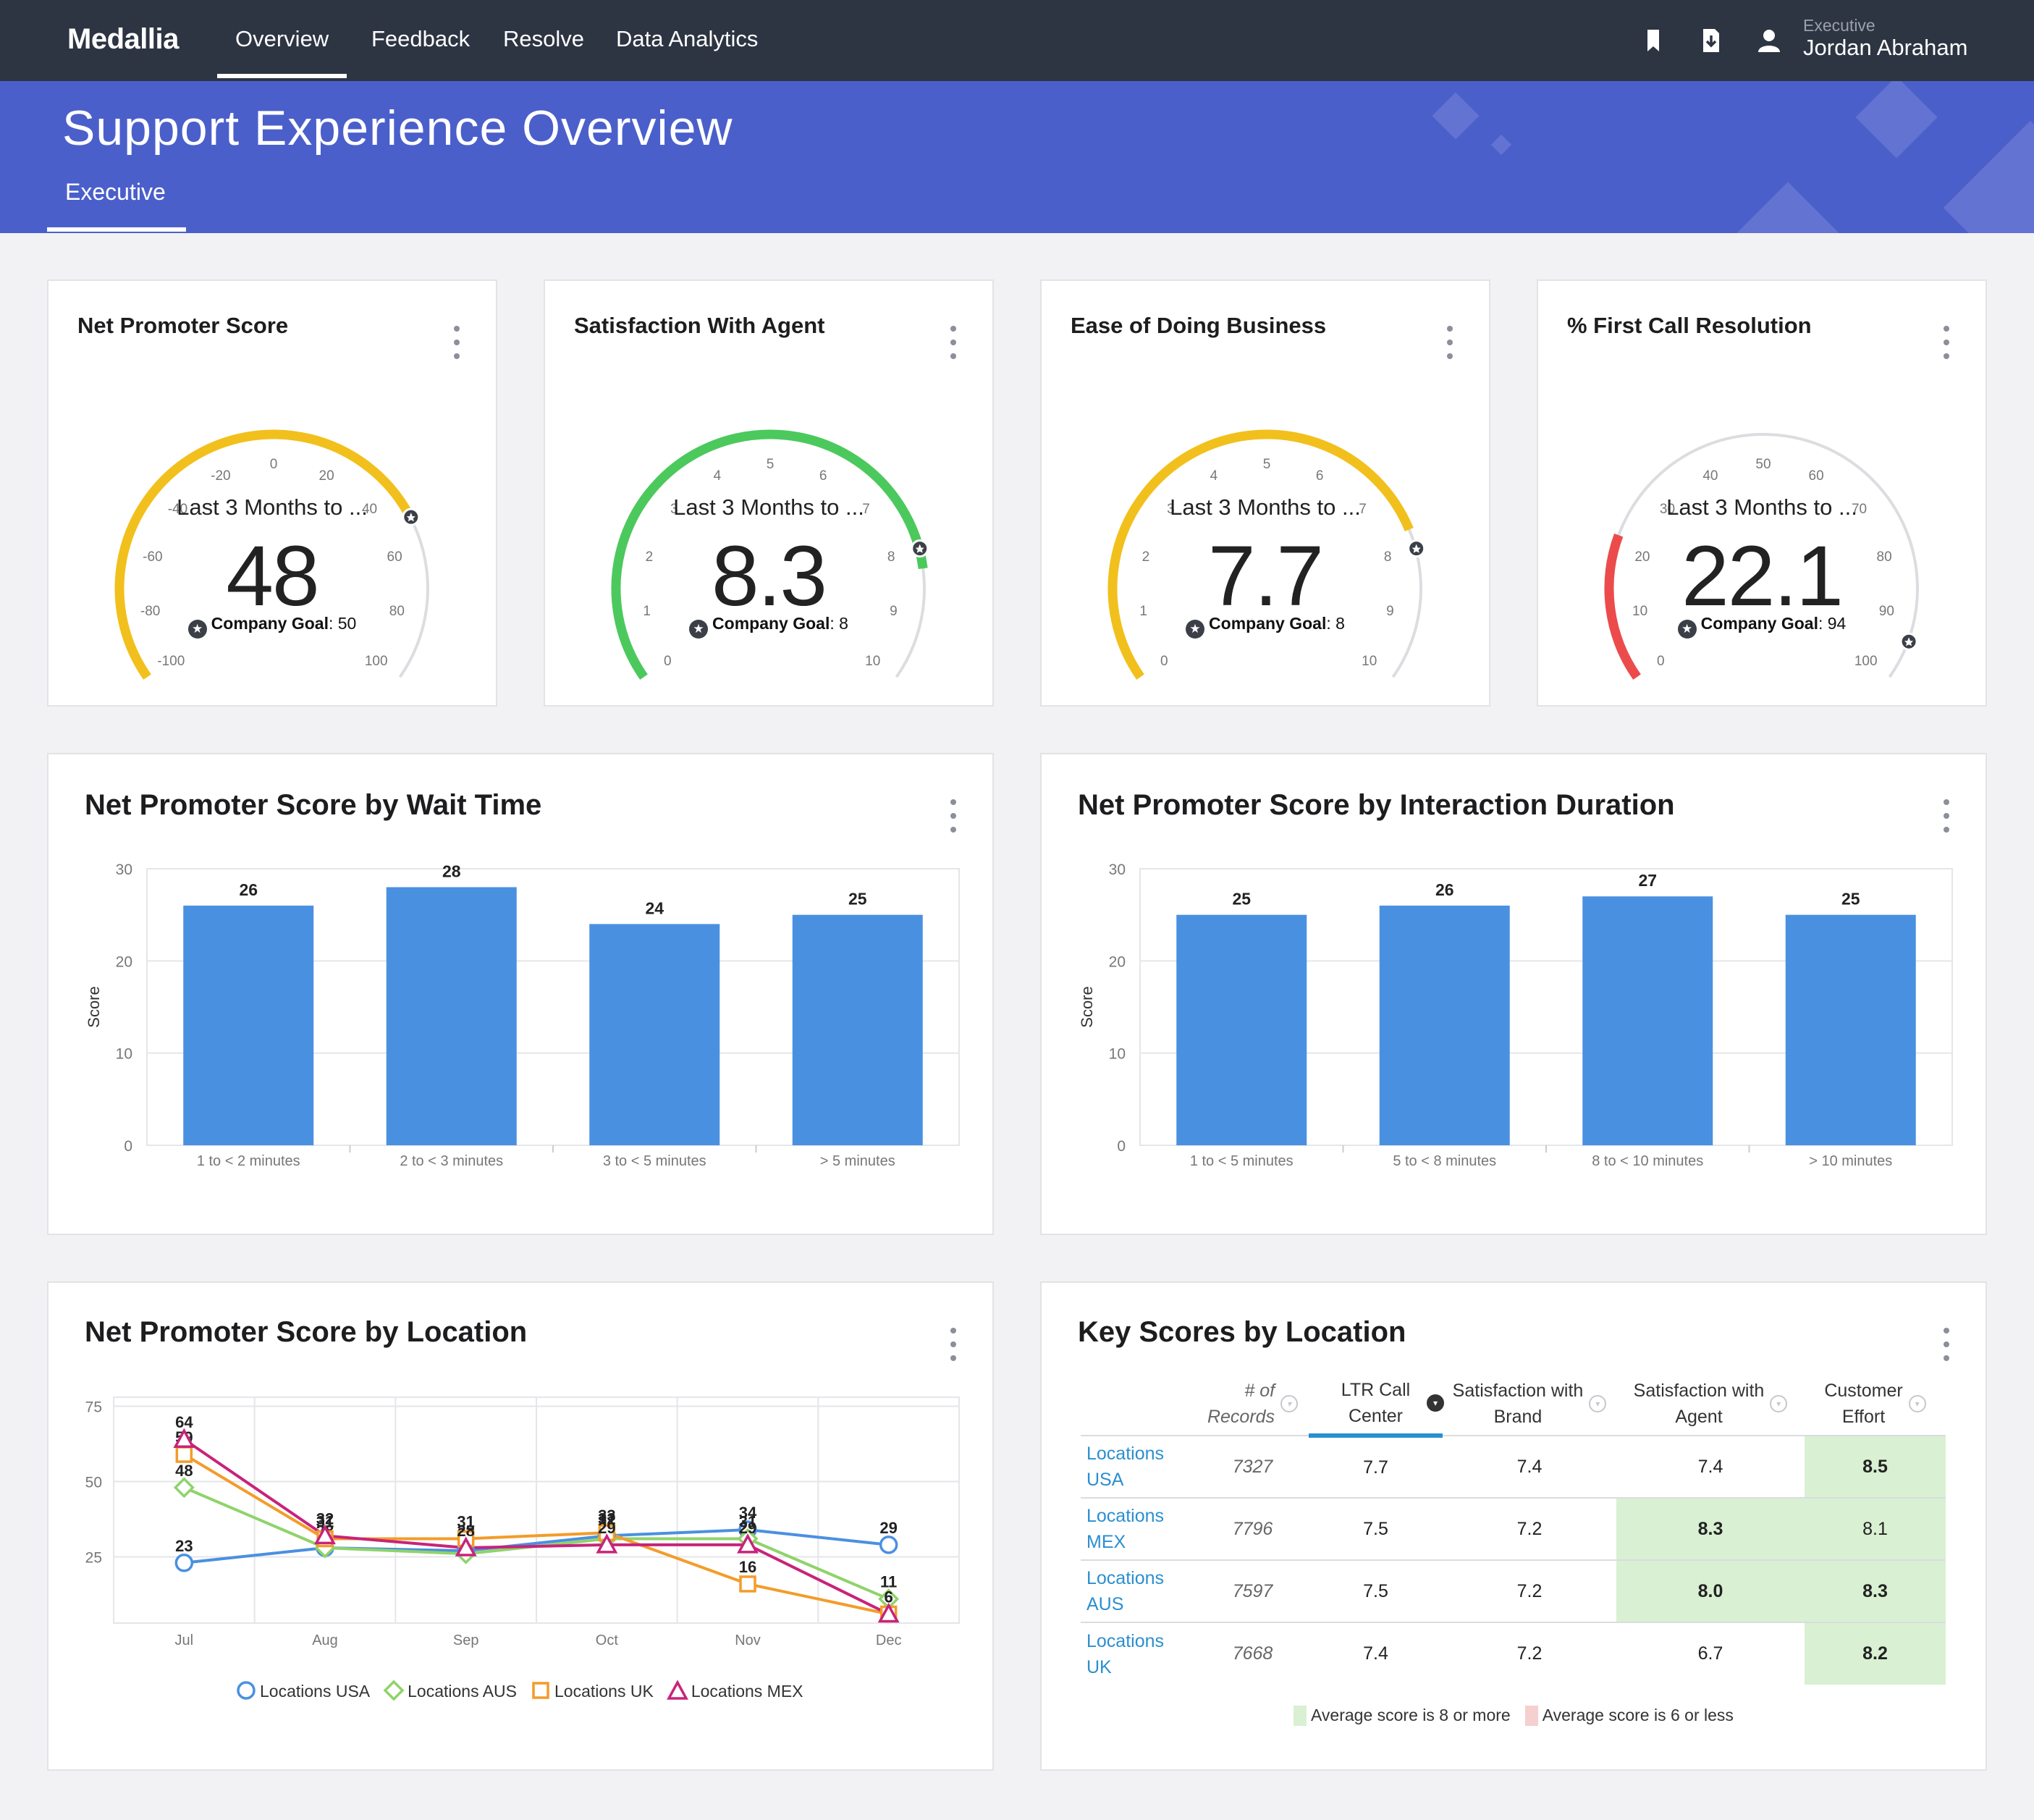 This screenshot has height=1820, width=2034. Describe the element at coordinates (116, 229) in the screenshot. I see `active-tab-indicator` at that location.